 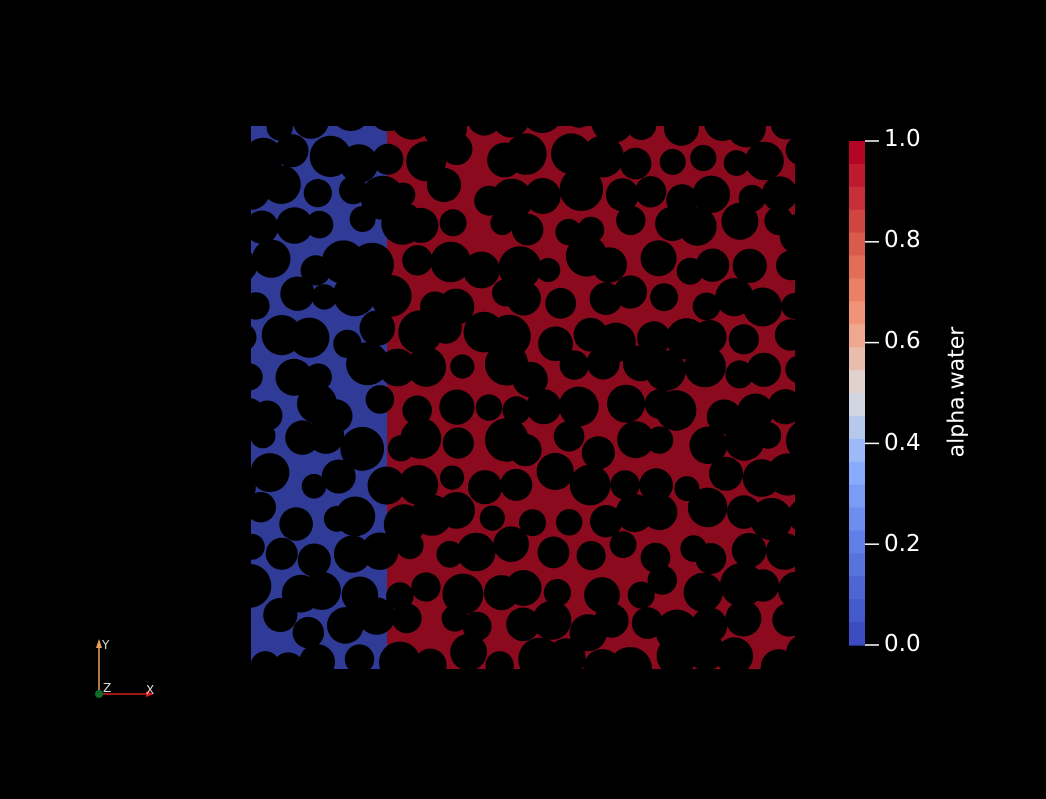 What do you see at coordinates (902, 544) in the screenshot?
I see `legend-tick-0-2: 0.2` at bounding box center [902, 544].